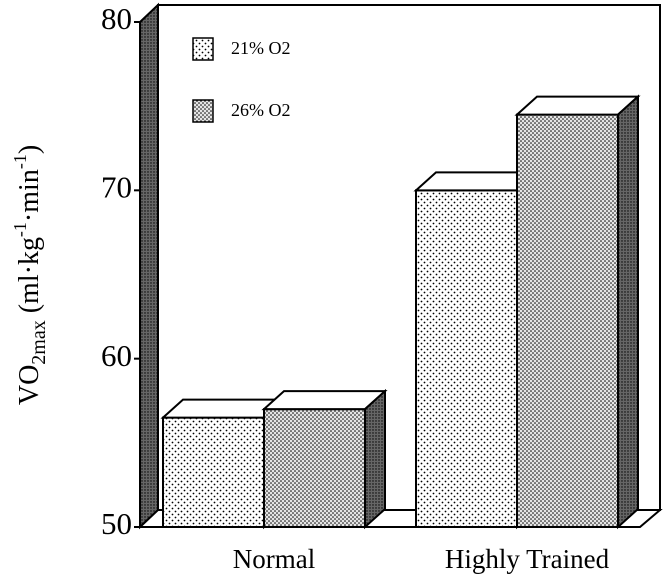  Describe the element at coordinates (527, 559) in the screenshot. I see `x-tick-label: Highly Trained` at that location.